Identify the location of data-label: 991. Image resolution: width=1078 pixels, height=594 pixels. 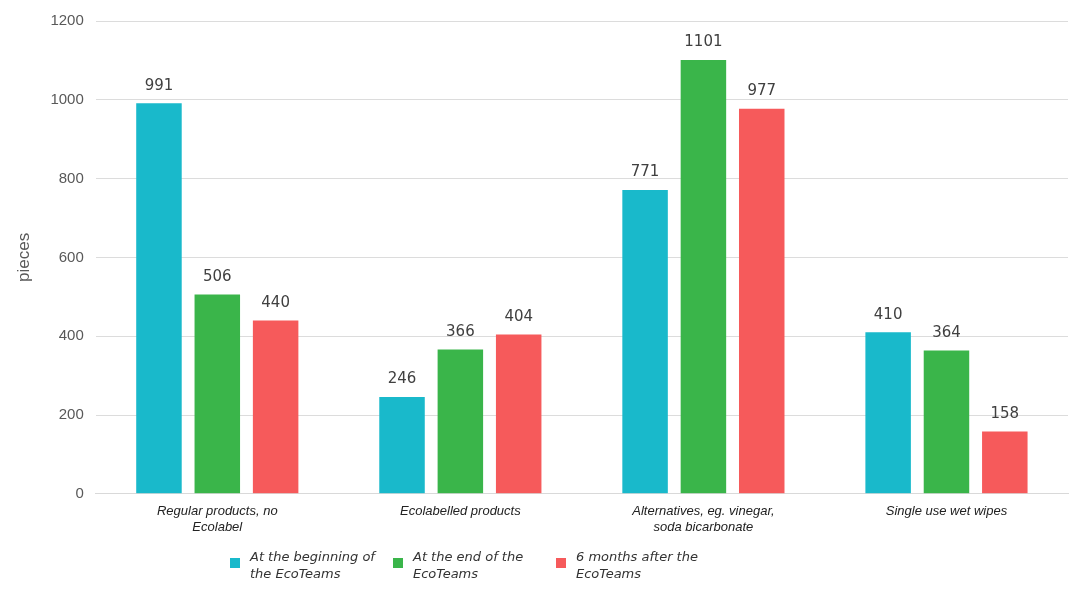
(159, 84).